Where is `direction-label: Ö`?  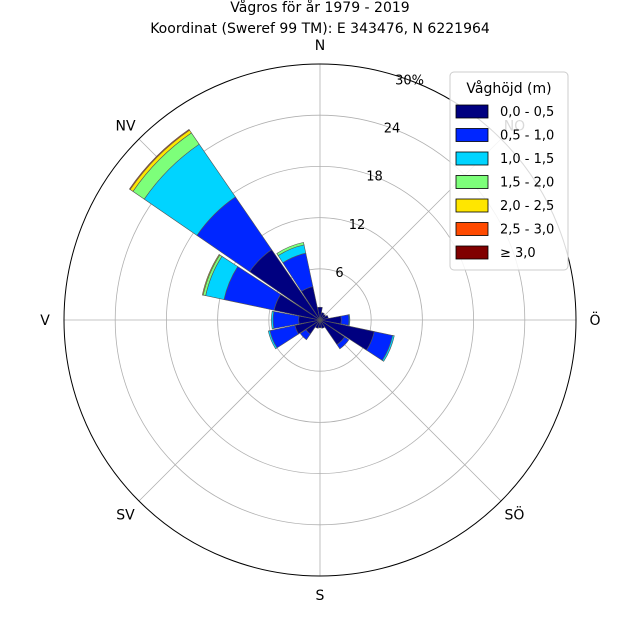 direction-label: Ö is located at coordinates (594, 320).